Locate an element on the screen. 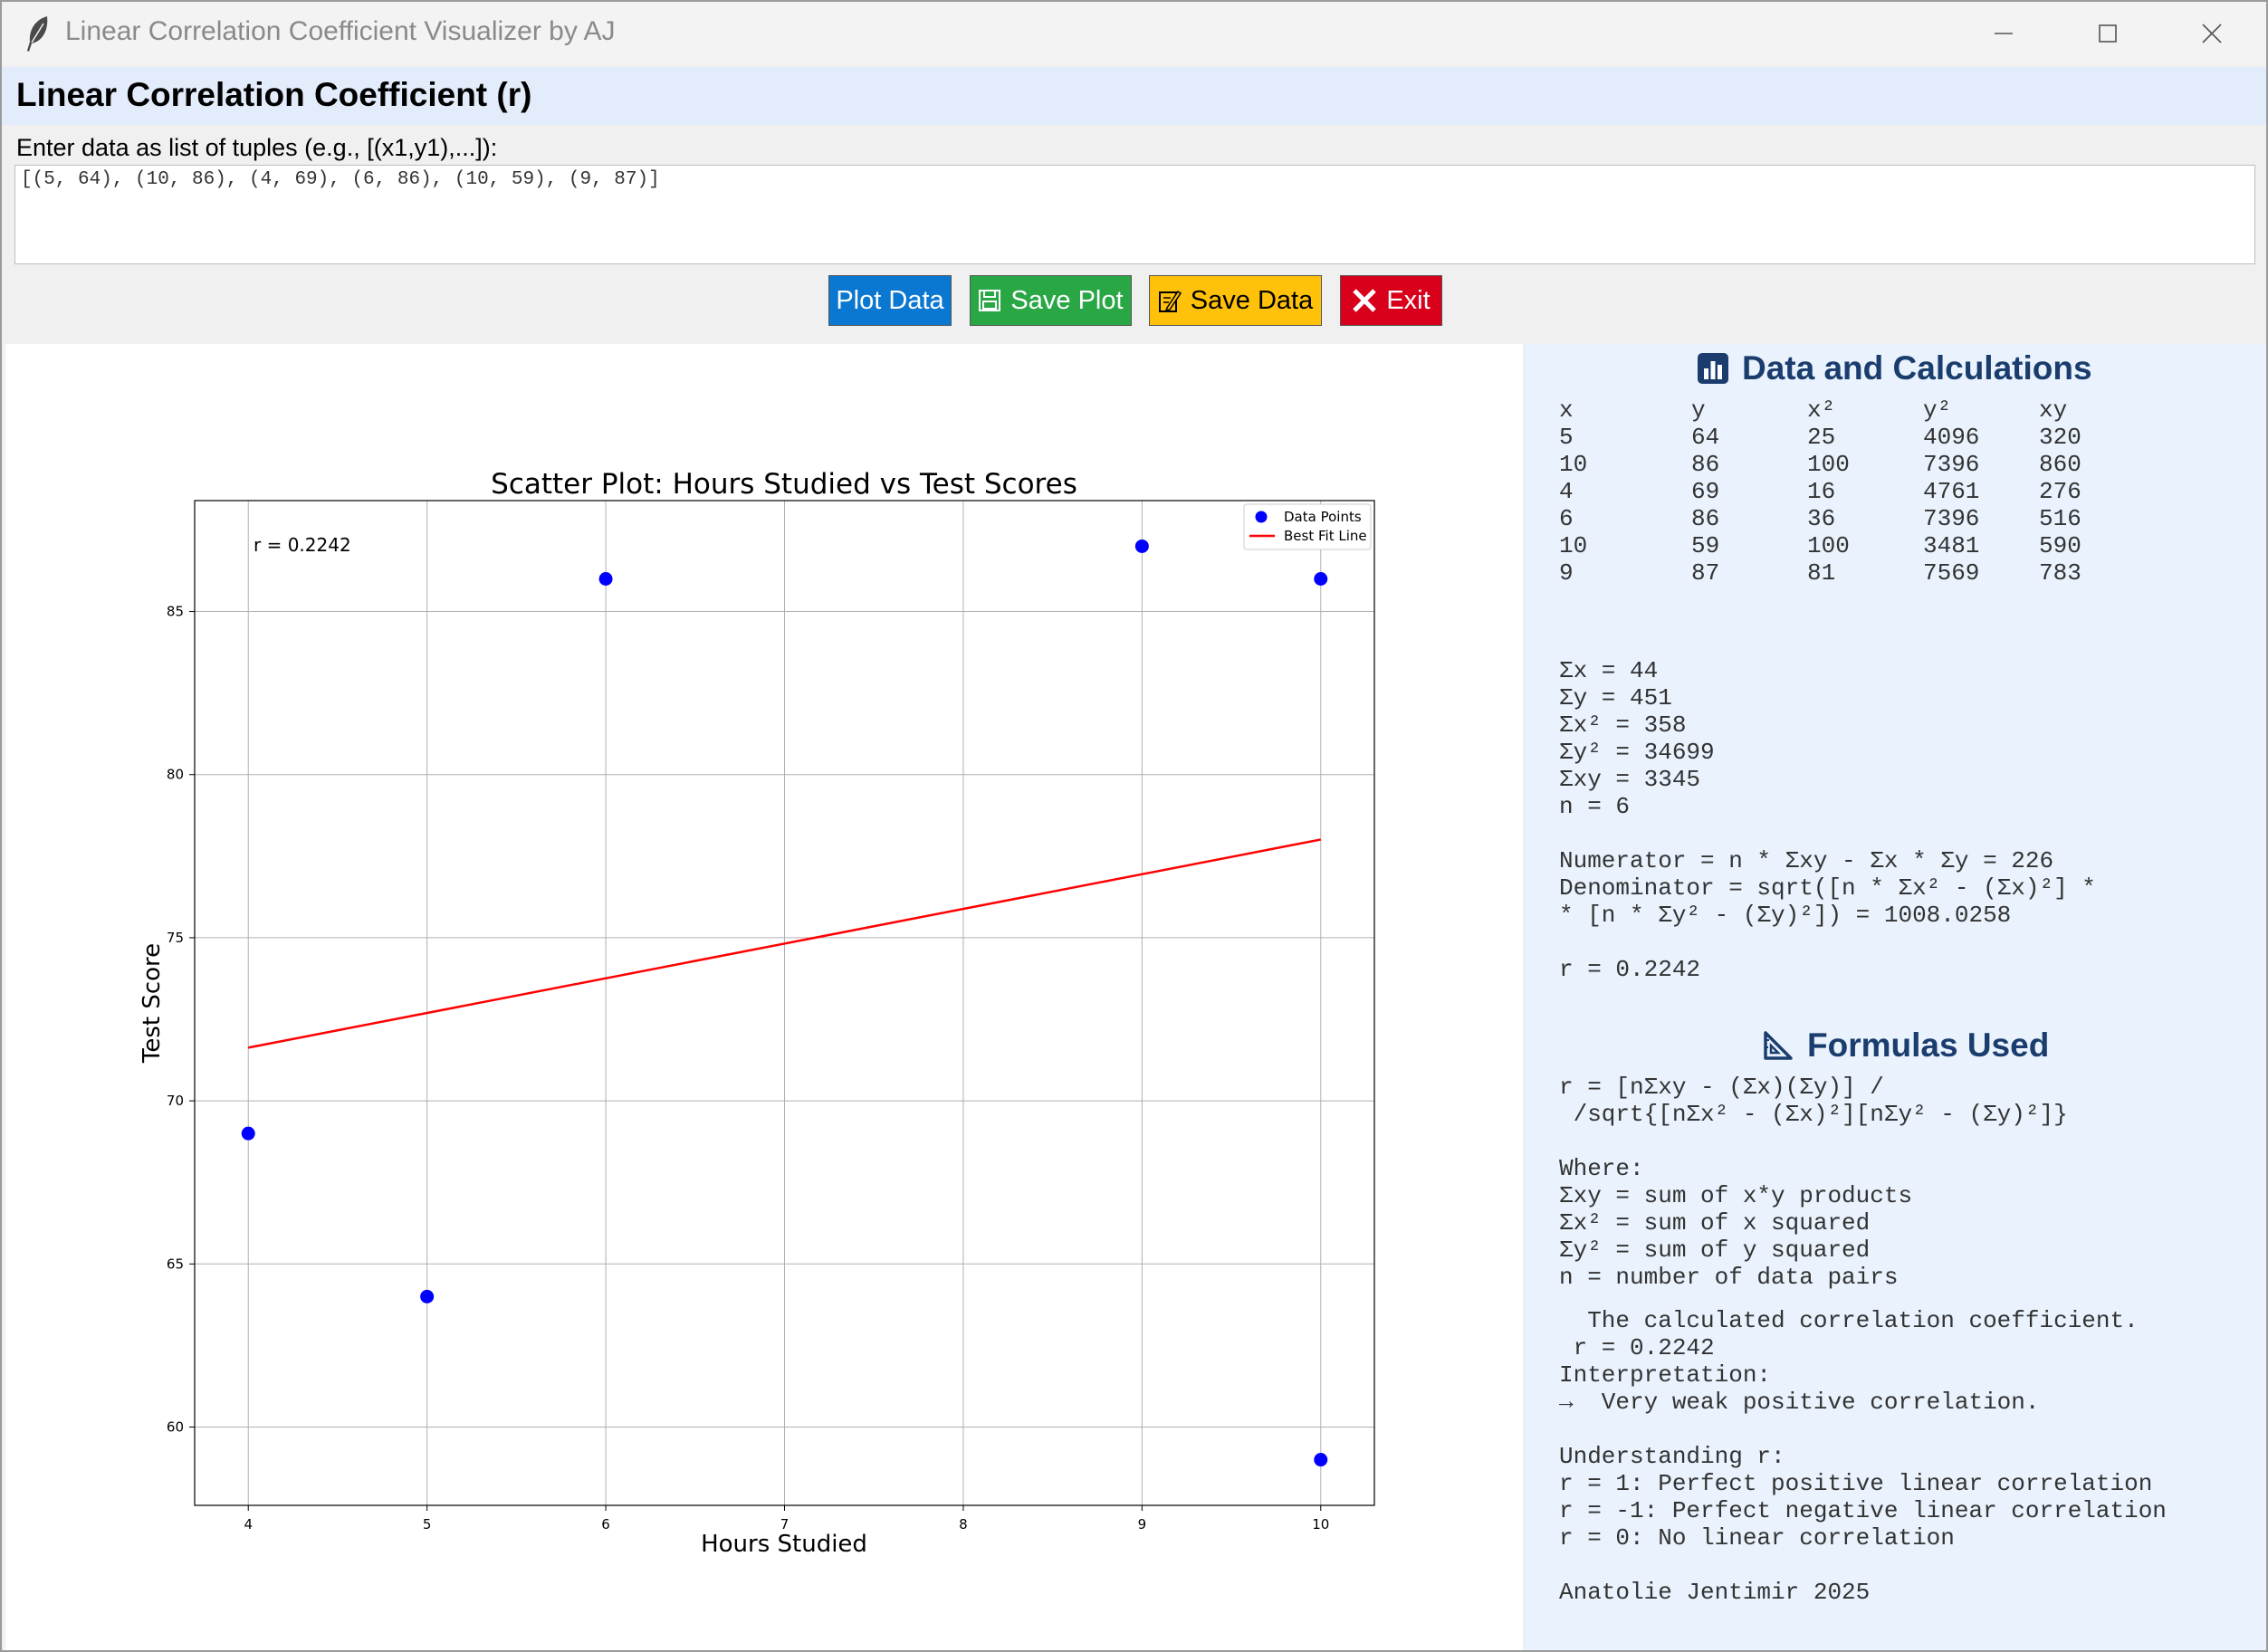  table-cell: 3481 is located at coordinates (1951, 545).